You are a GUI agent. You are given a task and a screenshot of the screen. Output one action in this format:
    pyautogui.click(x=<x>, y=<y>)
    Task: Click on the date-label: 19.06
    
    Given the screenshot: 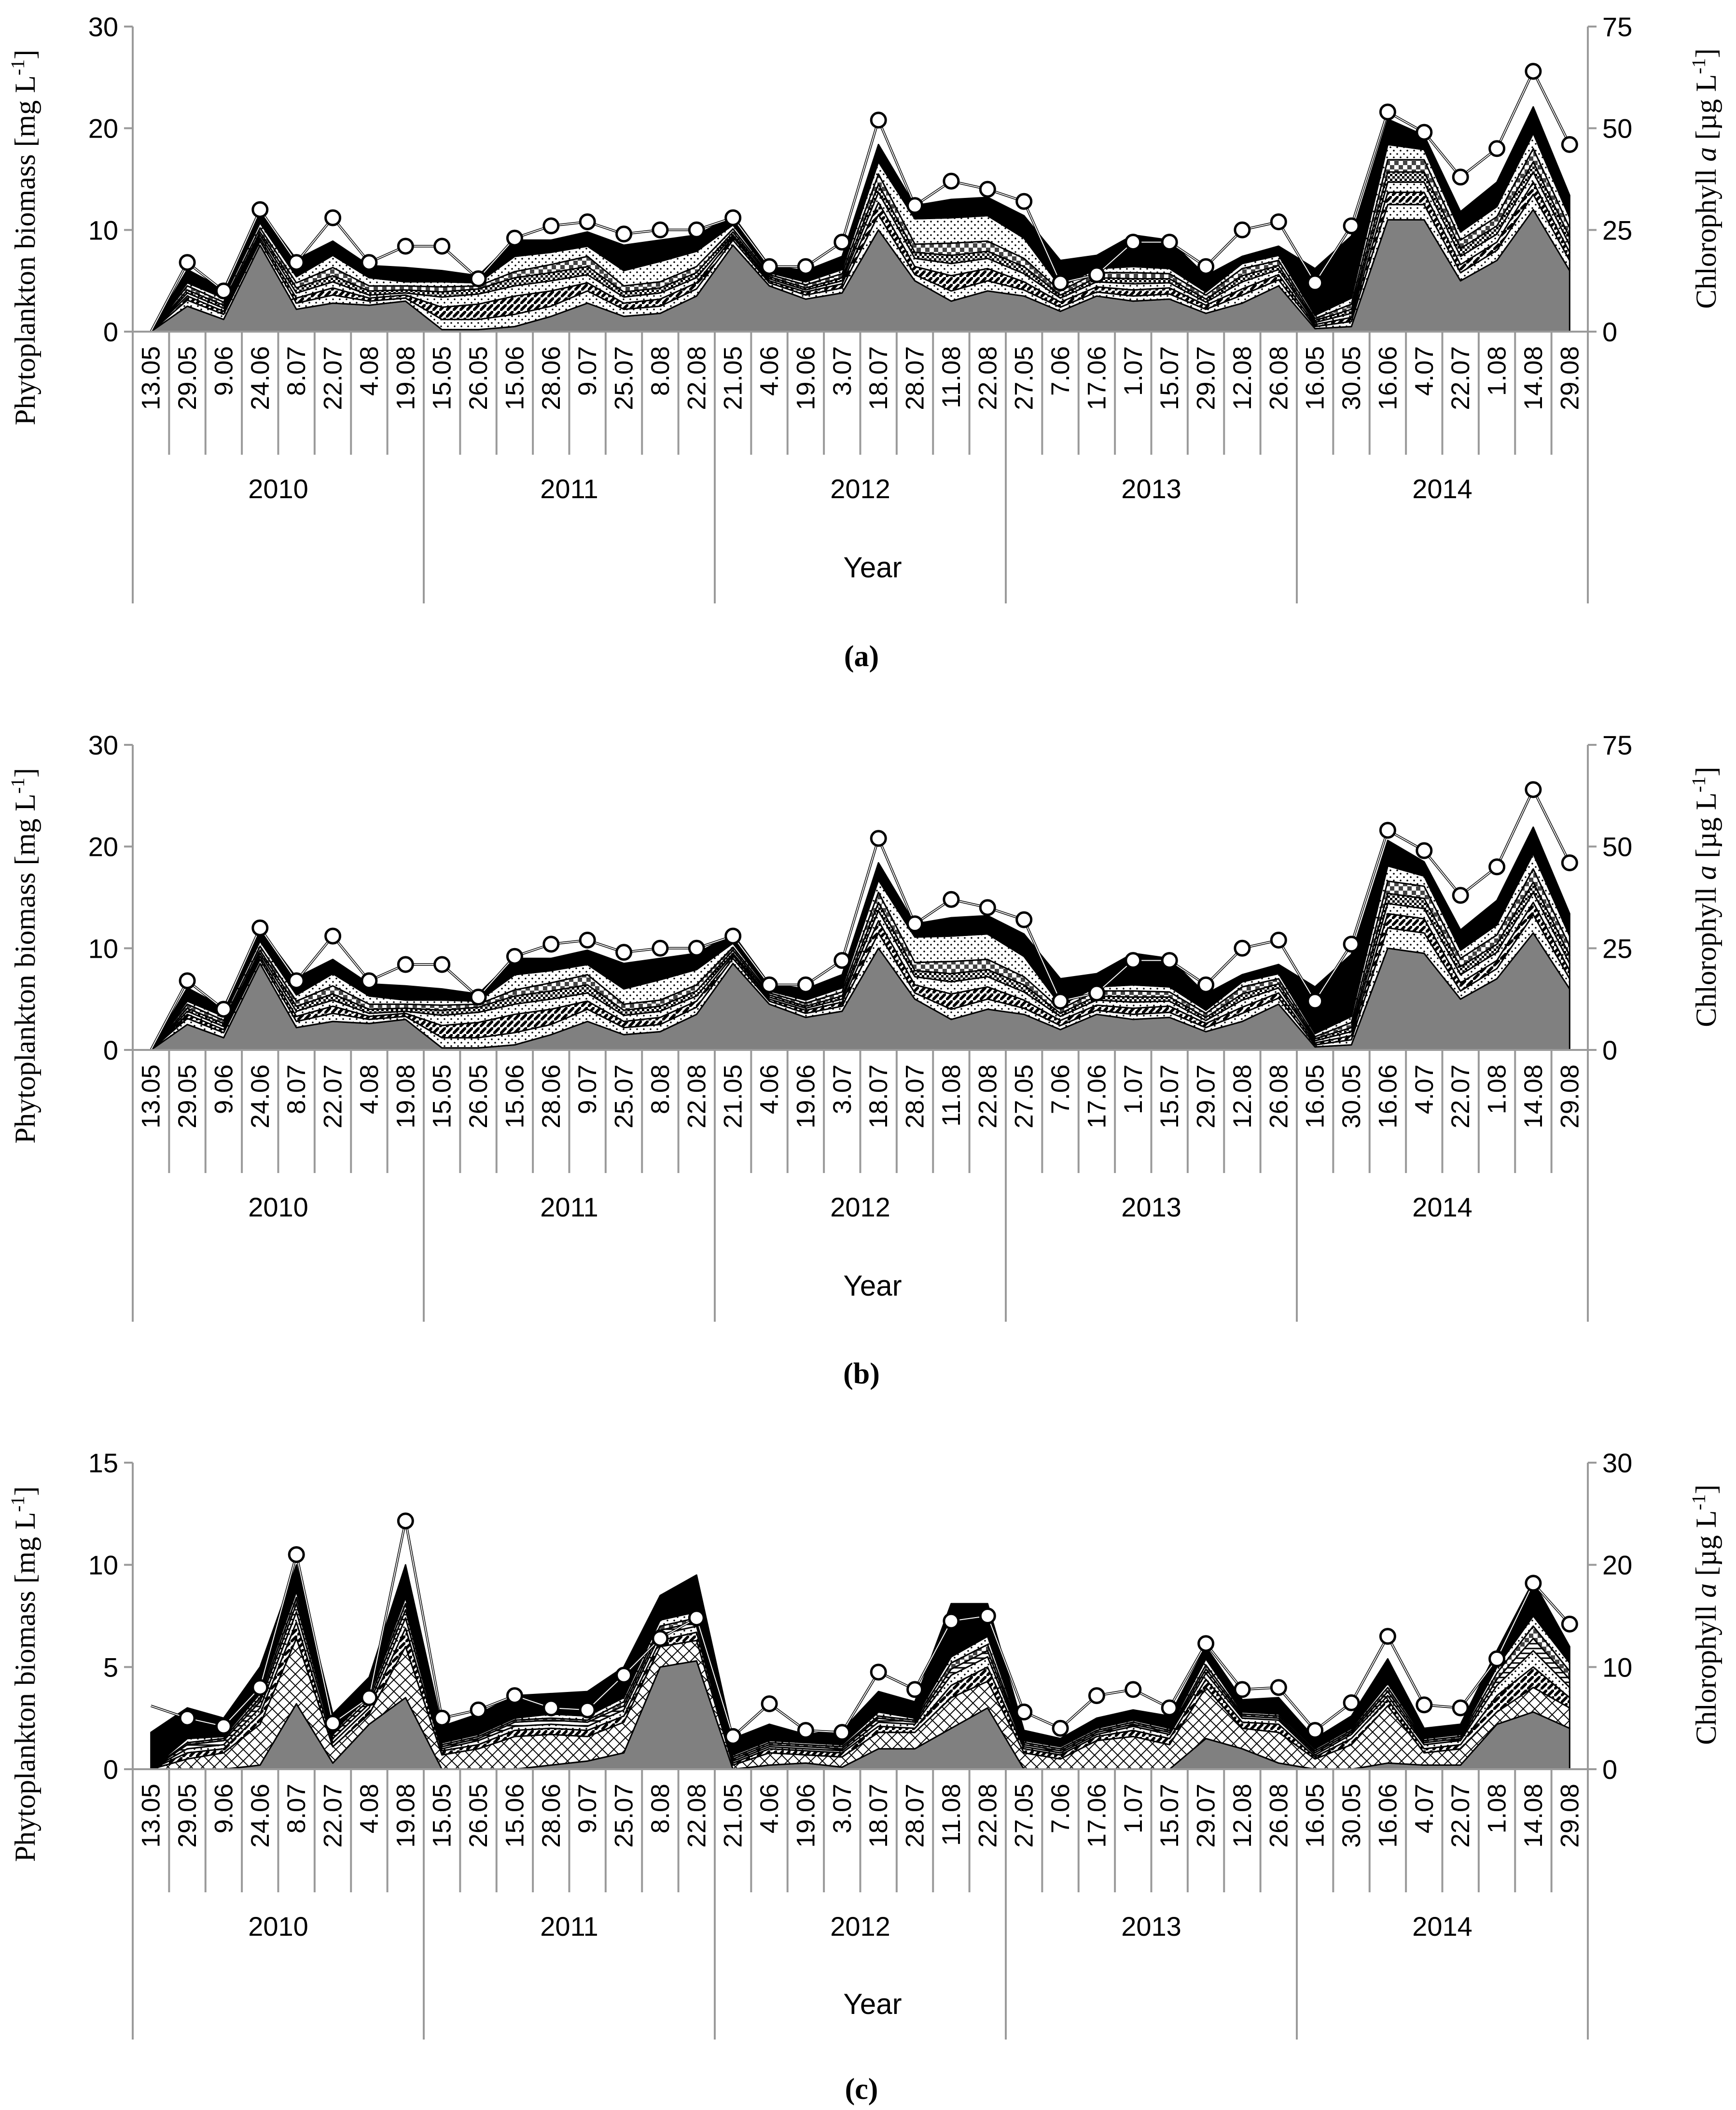 What is the action you would take?
    pyautogui.click(x=806, y=378)
    